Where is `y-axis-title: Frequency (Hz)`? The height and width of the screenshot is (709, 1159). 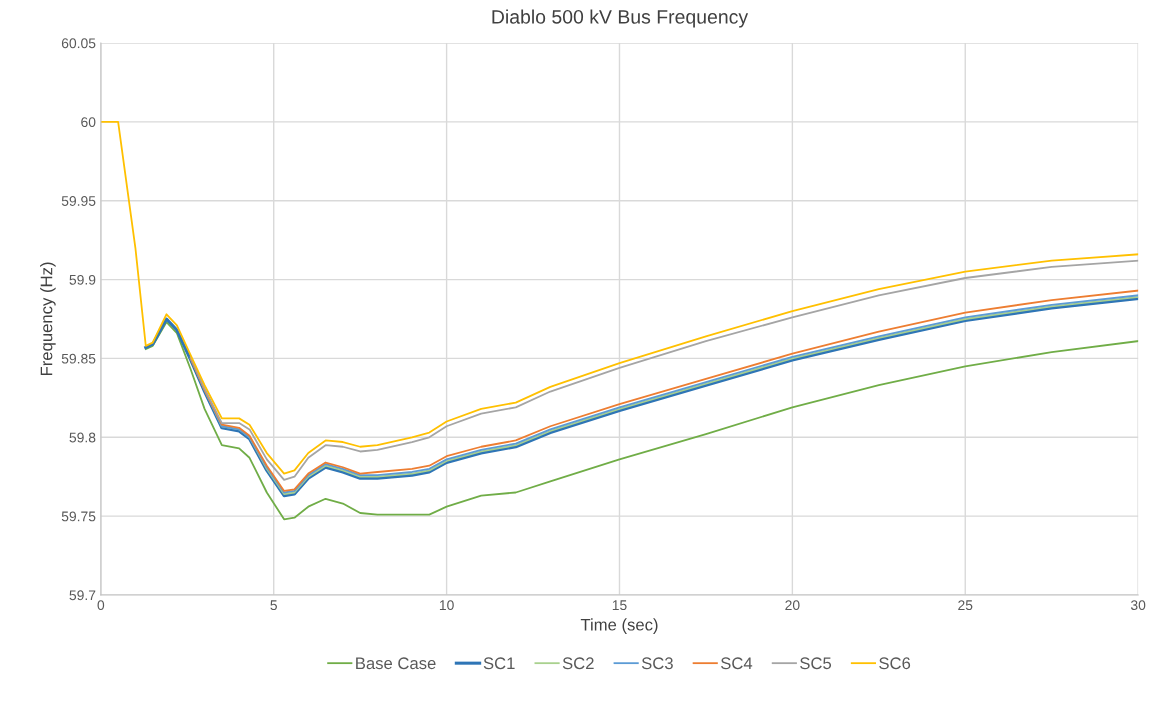
y-axis-title: Frequency (Hz) is located at coordinates (48, 319).